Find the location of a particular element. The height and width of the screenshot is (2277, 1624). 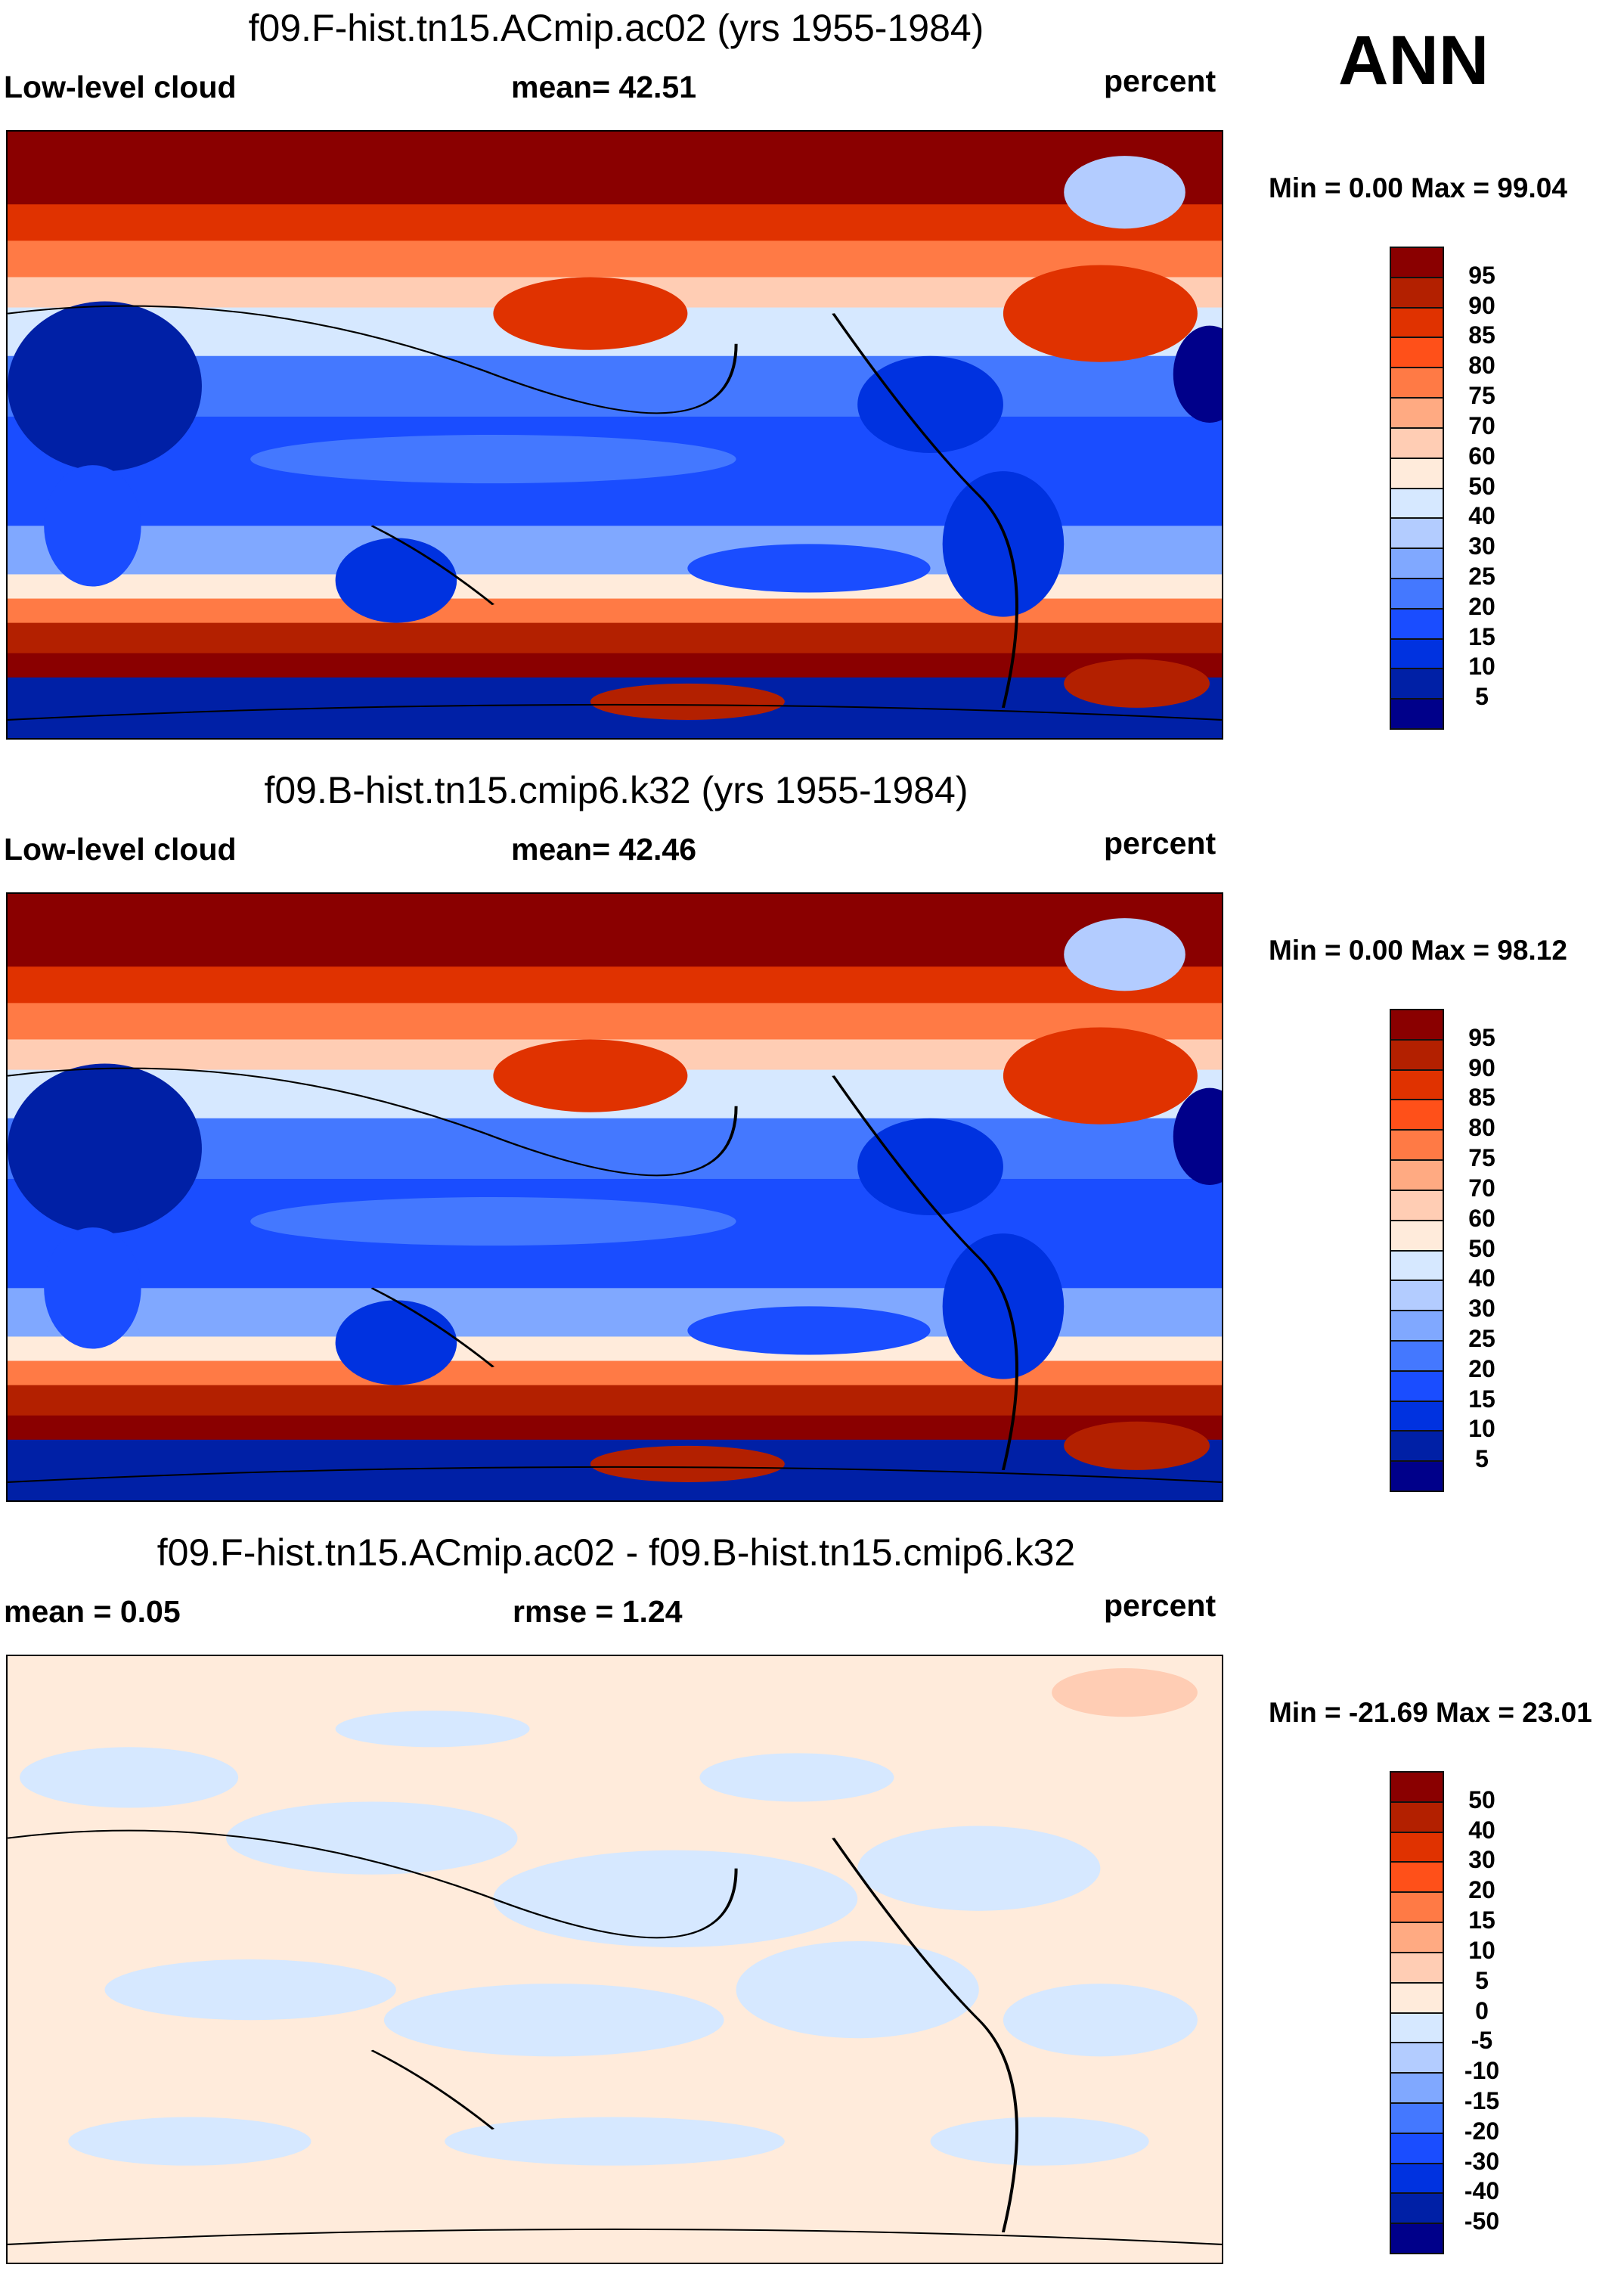

land-region is located at coordinates (105, 1148).